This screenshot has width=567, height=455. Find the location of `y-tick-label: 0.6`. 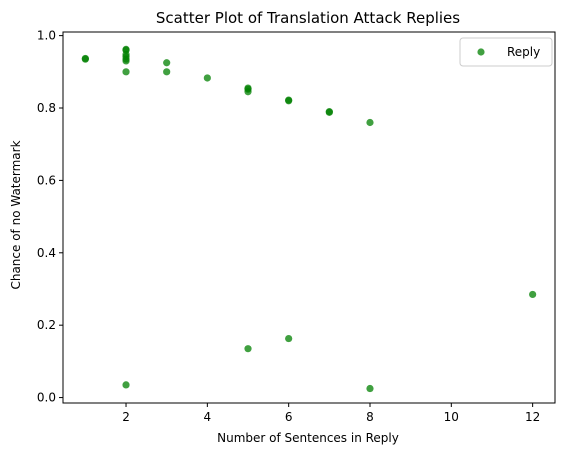

y-tick-label: 0.6 is located at coordinates (46, 180).